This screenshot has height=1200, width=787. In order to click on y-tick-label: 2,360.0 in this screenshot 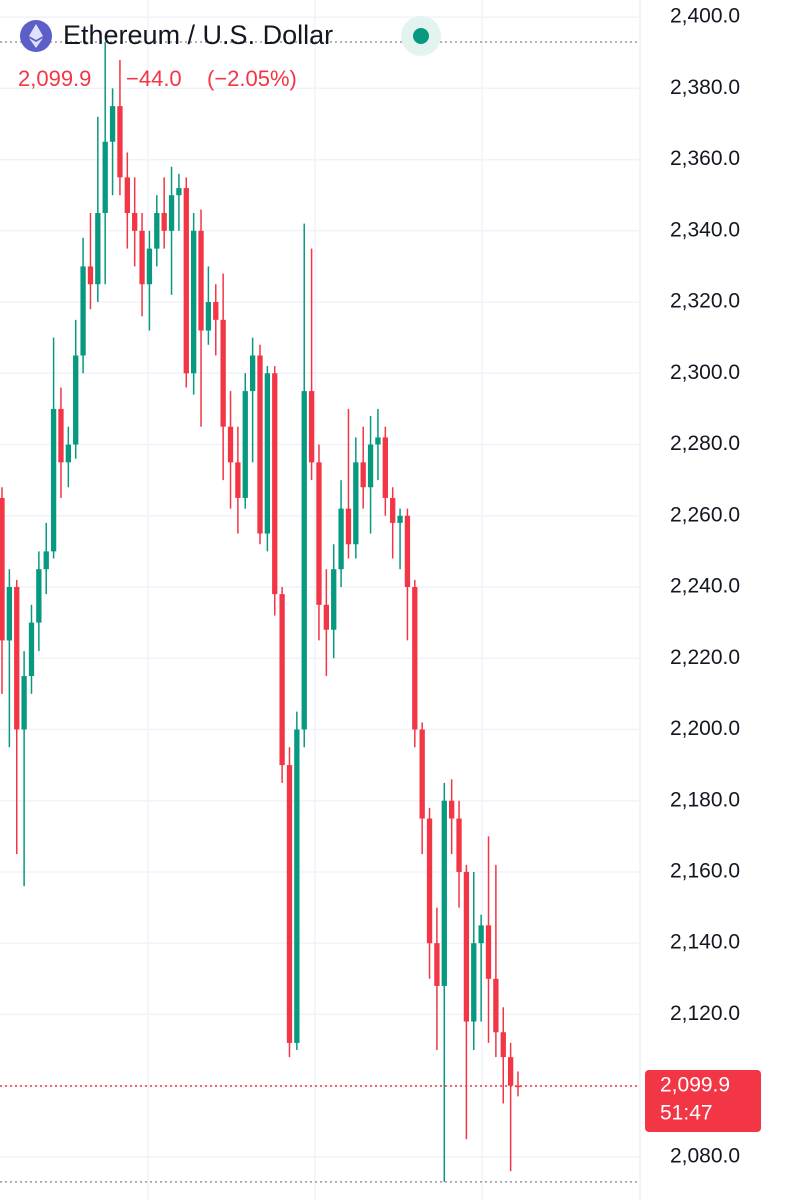, I will do `click(705, 158)`.